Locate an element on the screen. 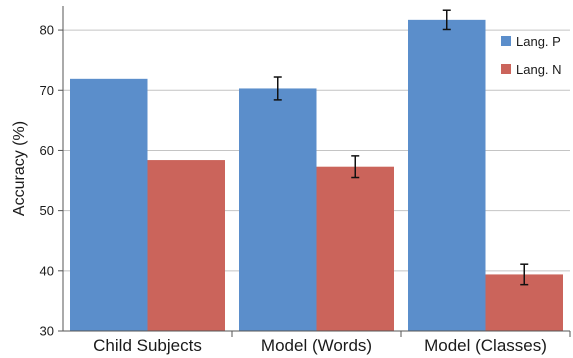 Image resolution: width=573 pixels, height=358 pixels. legend-label: Lang. N is located at coordinates (539, 69).